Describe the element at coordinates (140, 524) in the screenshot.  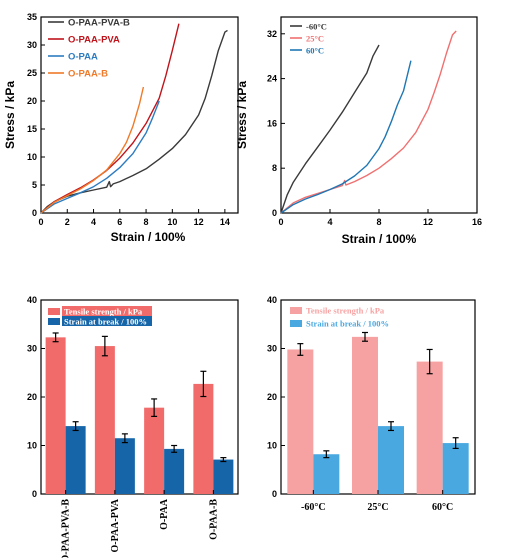
I see `category-labels: O-PAA-PVA-B O-PAA-PVA O-PAA O-PAA-B` at that location.